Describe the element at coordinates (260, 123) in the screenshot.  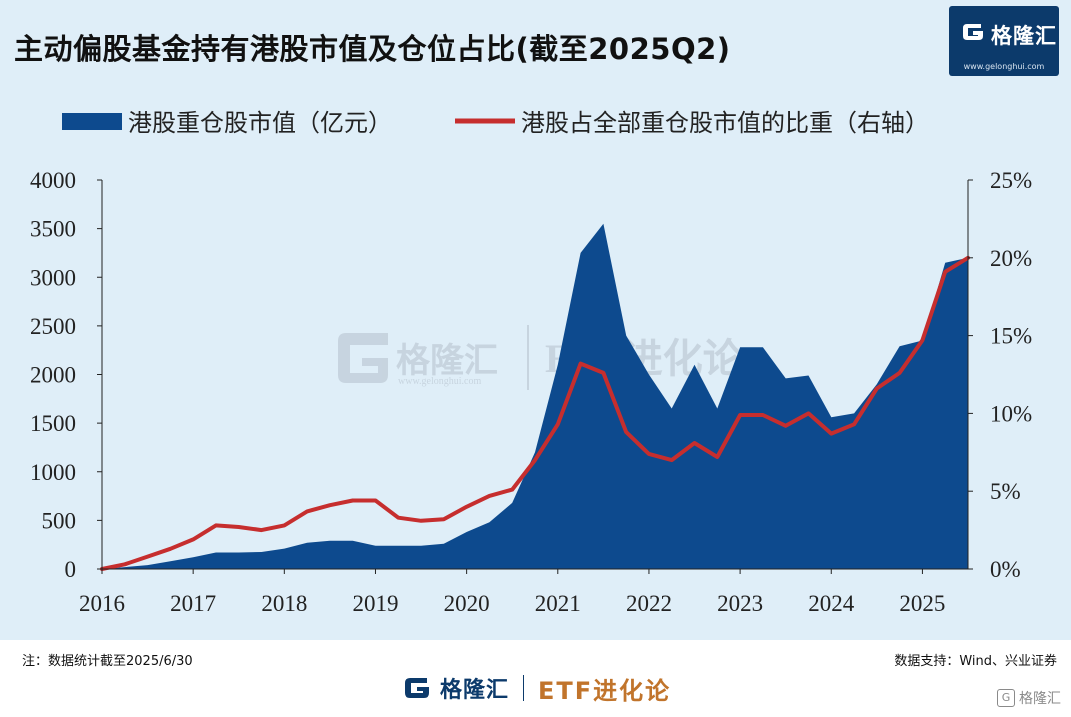
I see `legend-label-area: 港股重仓股市值（亿元）` at that location.